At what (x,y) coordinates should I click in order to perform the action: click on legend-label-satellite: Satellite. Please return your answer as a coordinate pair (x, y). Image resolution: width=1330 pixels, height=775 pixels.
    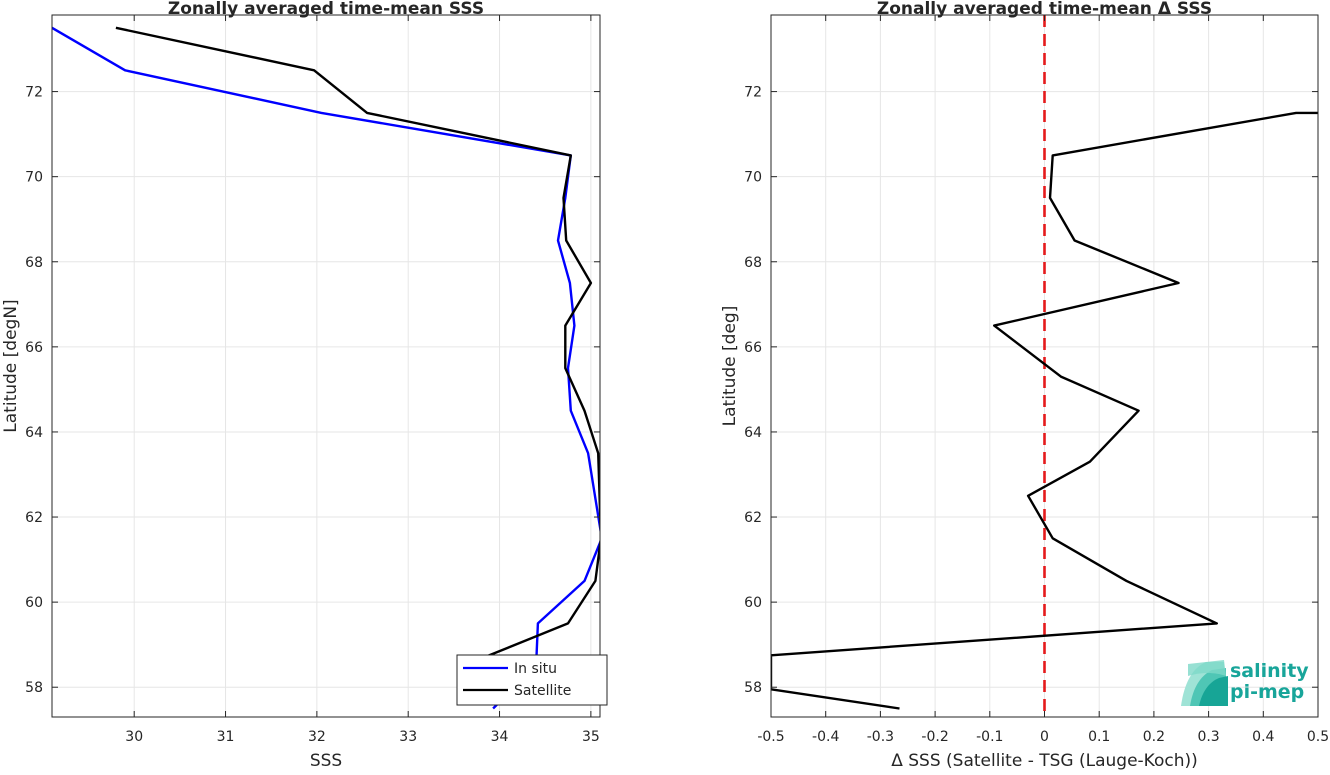
    Looking at the image, I should click on (542, 691).